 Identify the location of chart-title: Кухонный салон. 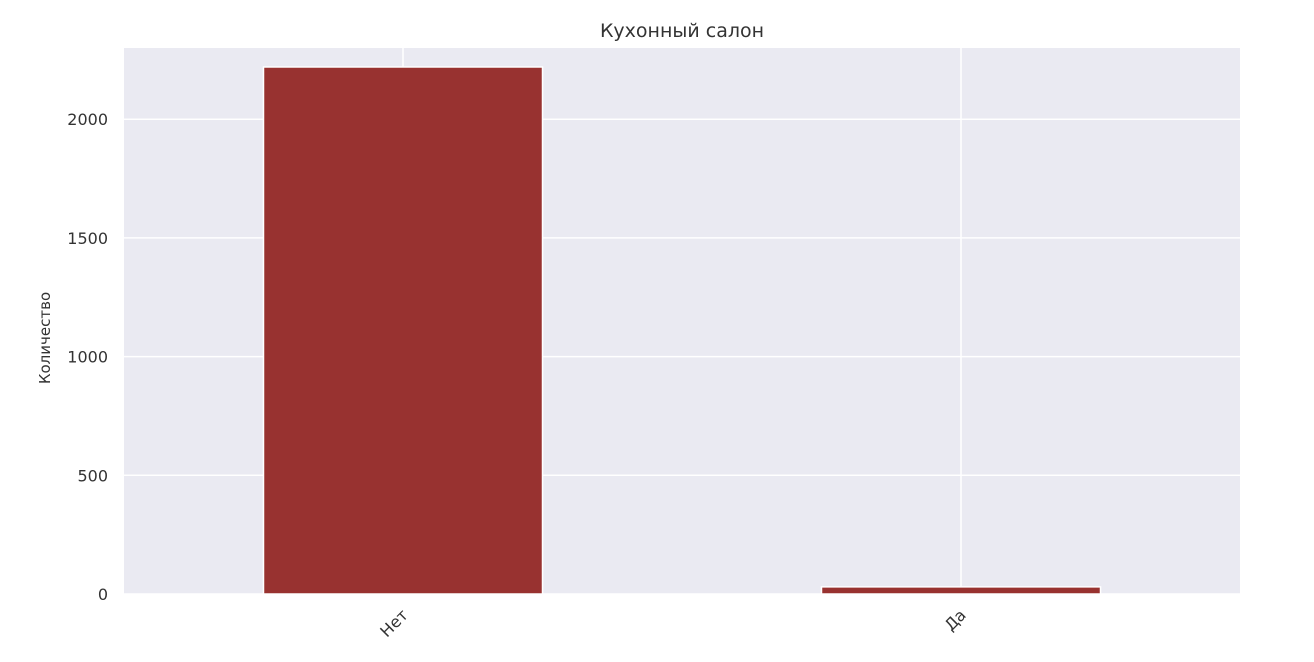
(682, 31).